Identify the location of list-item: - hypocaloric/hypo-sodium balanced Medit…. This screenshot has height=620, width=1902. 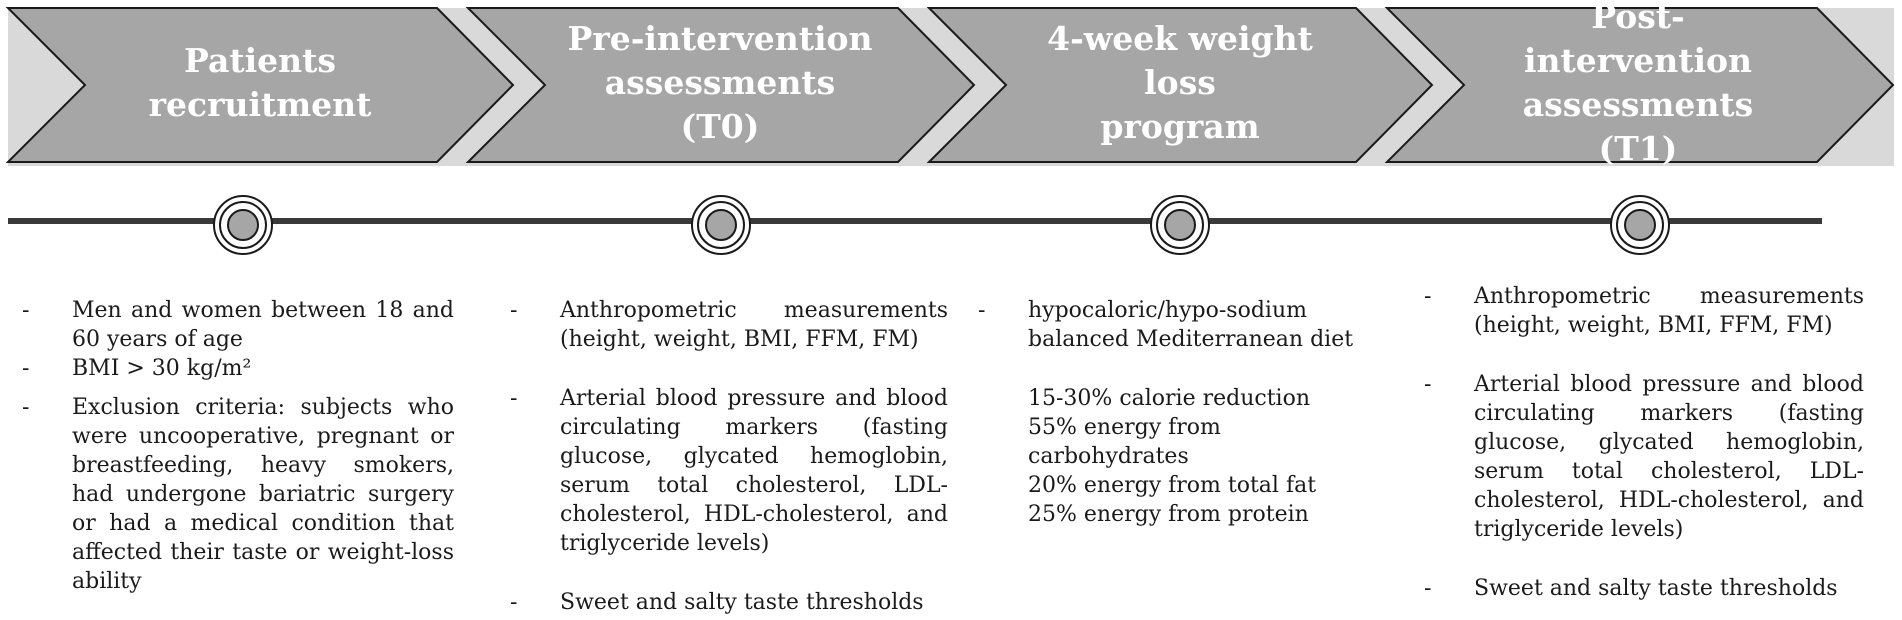
(1178, 325).